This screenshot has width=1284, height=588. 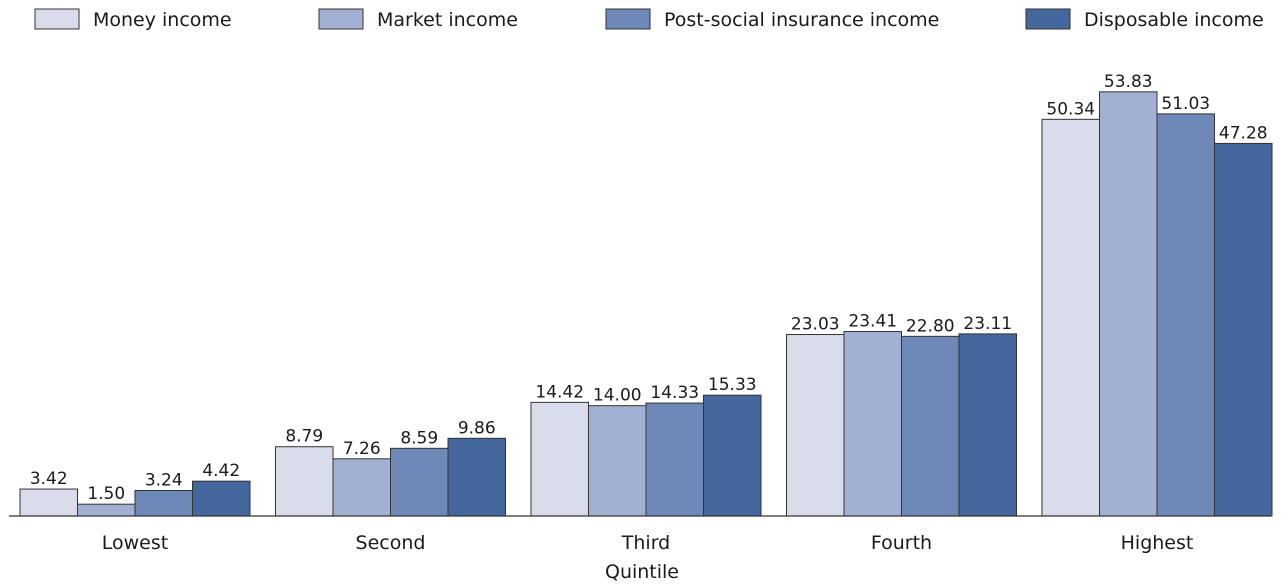 I want to click on legend-label: Disposable income, so click(x=1174, y=20).